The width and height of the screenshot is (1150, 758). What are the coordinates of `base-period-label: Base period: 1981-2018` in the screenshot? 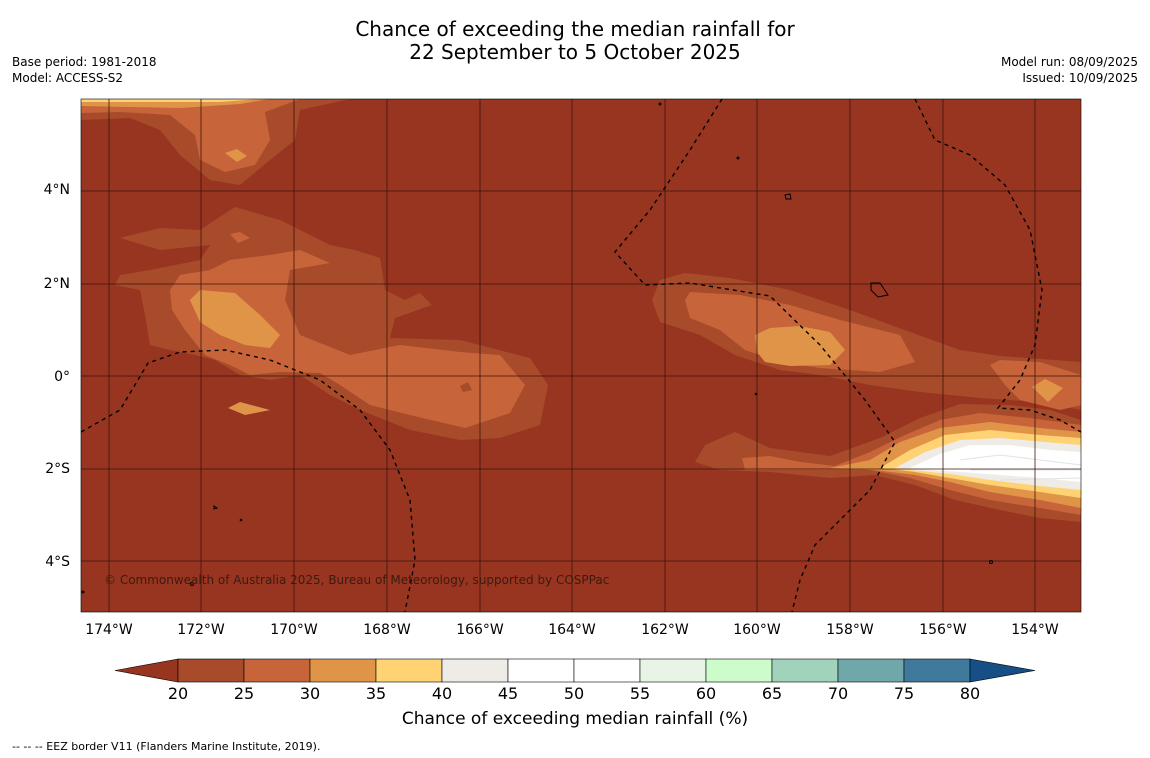 It's located at (84, 62).